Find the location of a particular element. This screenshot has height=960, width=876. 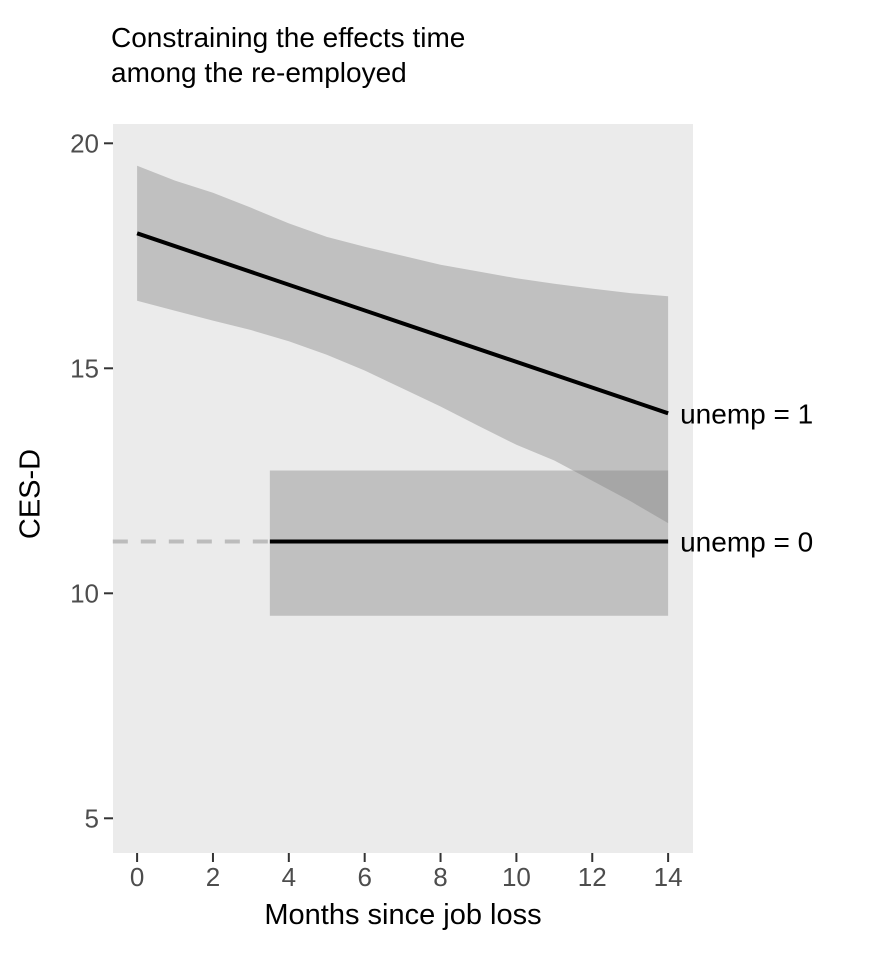

x-tick-label: 10 is located at coordinates (516, 877).